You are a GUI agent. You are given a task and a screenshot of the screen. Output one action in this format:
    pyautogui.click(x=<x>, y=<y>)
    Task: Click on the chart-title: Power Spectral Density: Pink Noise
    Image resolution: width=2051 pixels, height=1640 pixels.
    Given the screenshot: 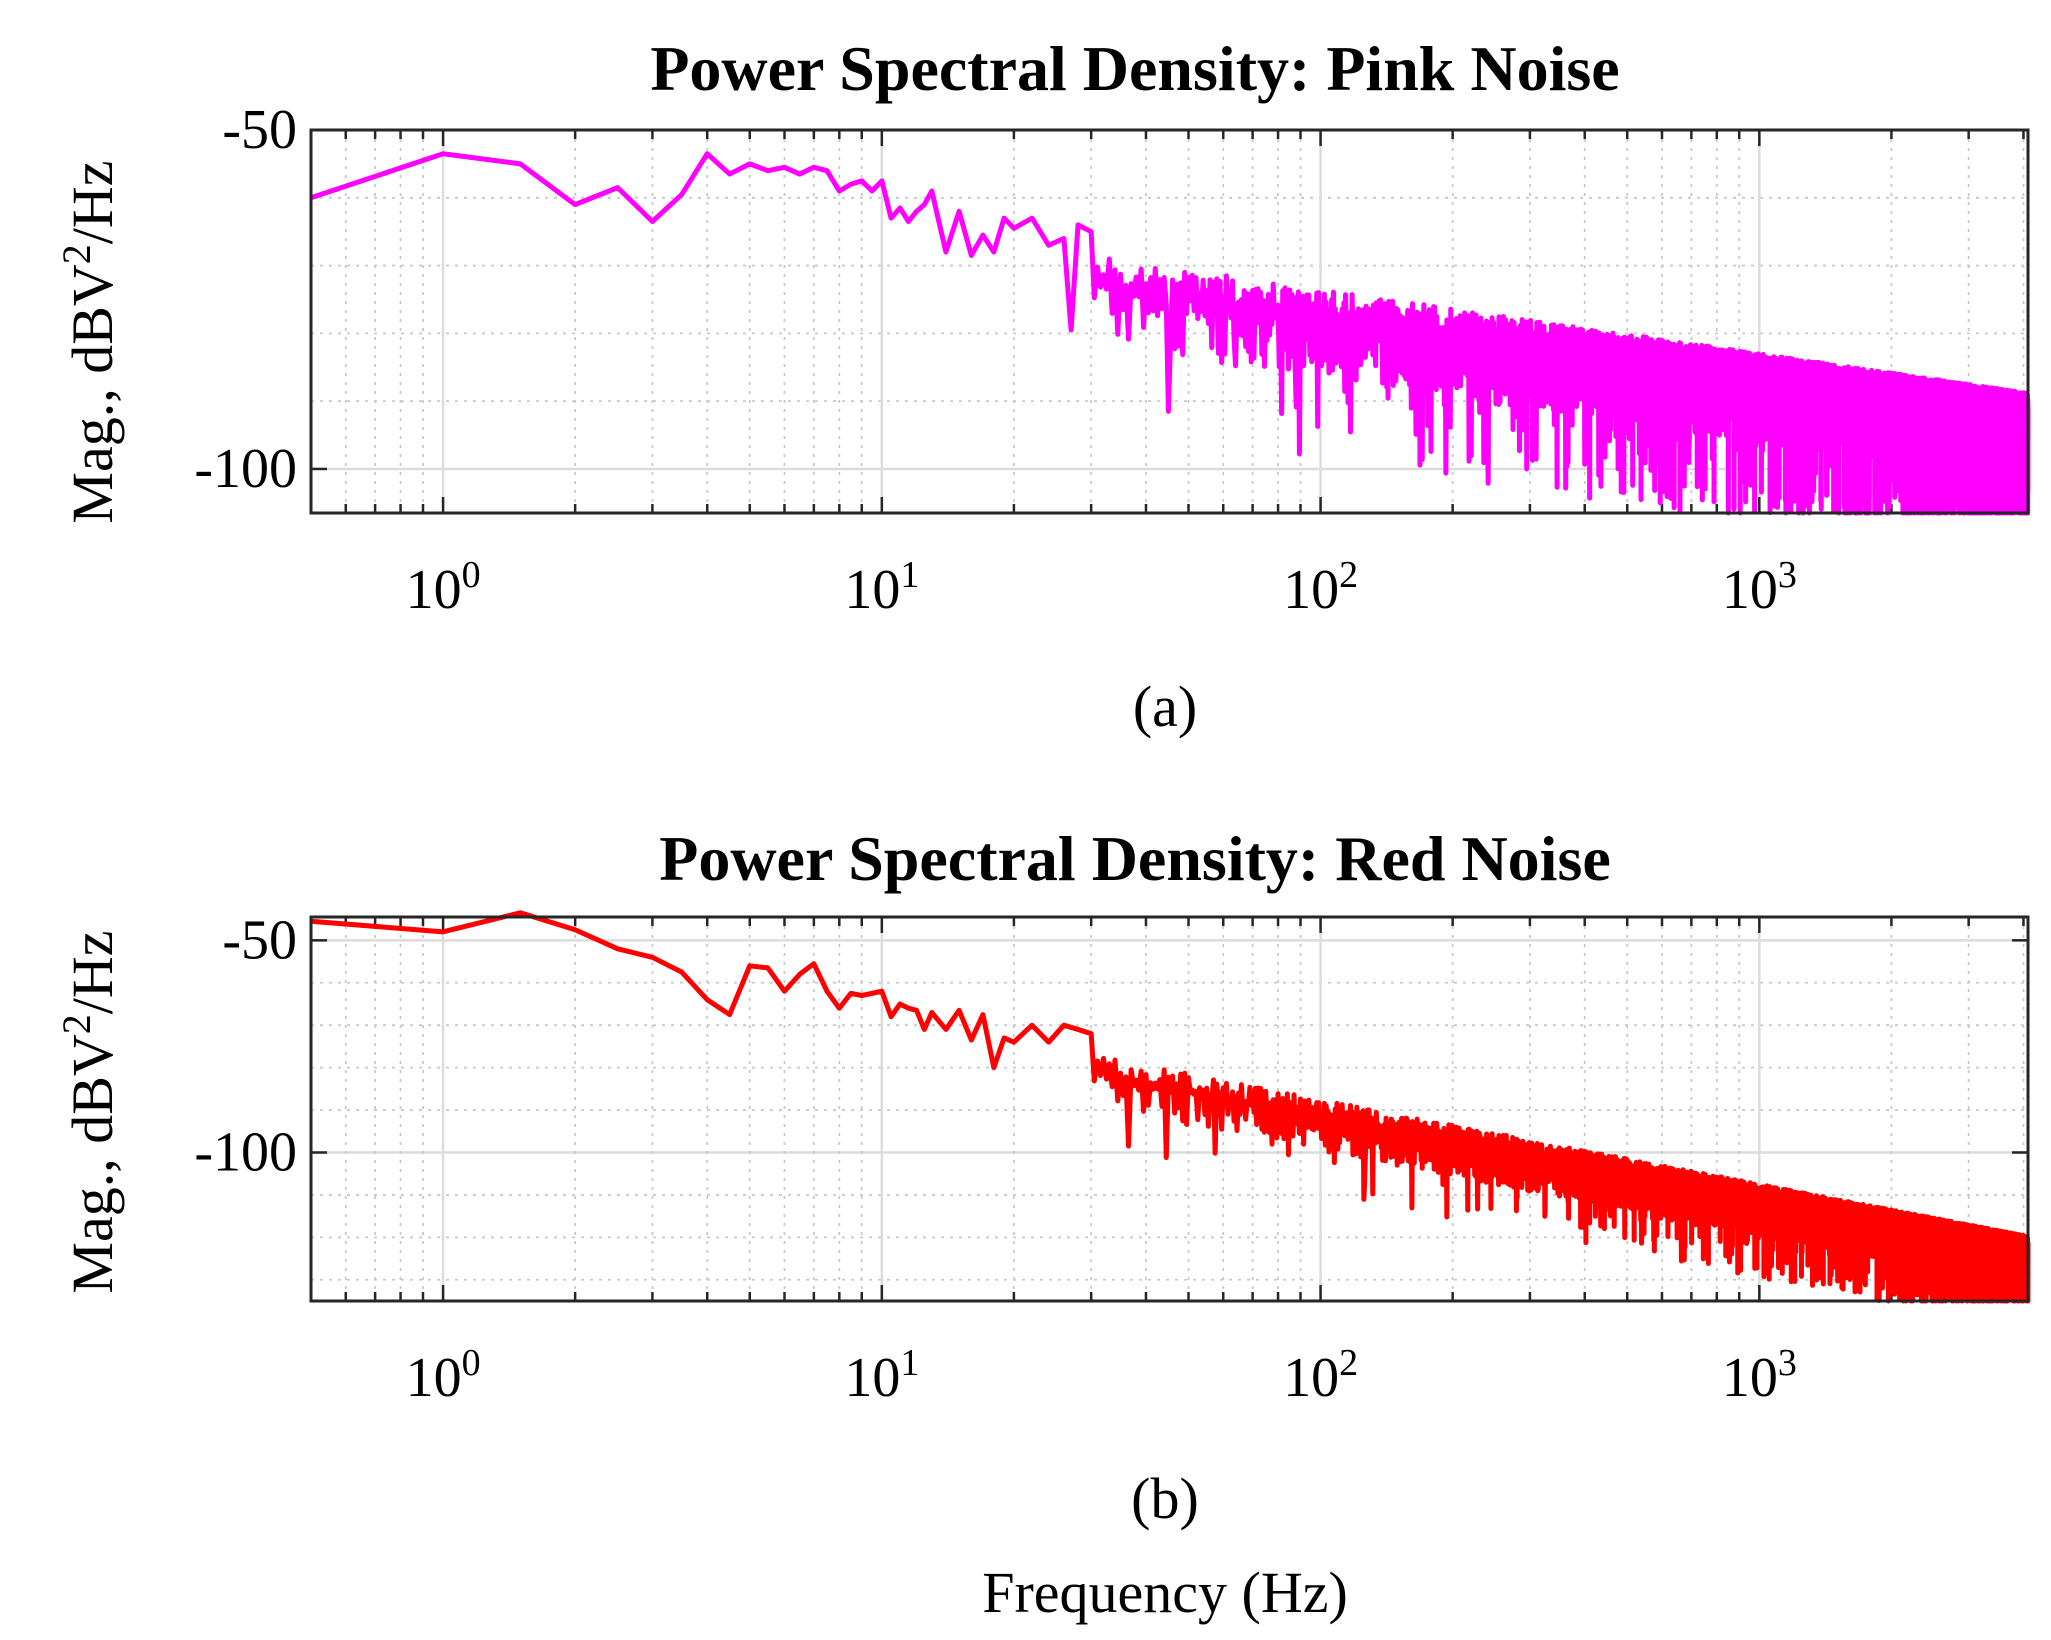 What is the action you would take?
    pyautogui.click(x=1134, y=68)
    